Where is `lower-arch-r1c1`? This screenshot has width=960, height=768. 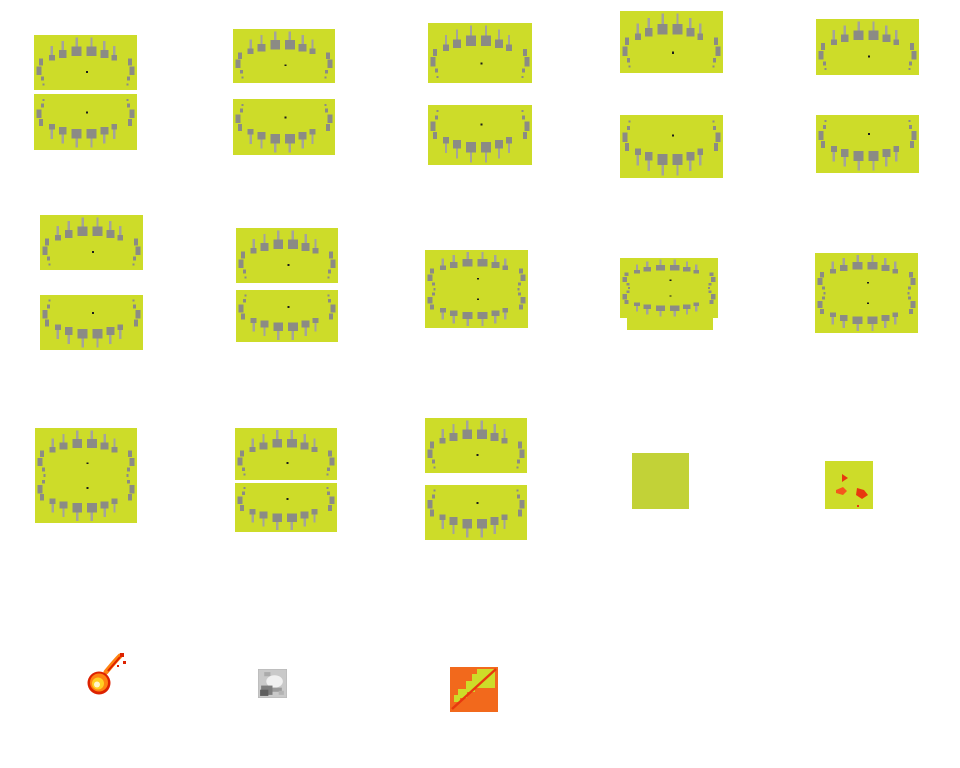 lower-arch-r1c1 is located at coordinates (85, 122).